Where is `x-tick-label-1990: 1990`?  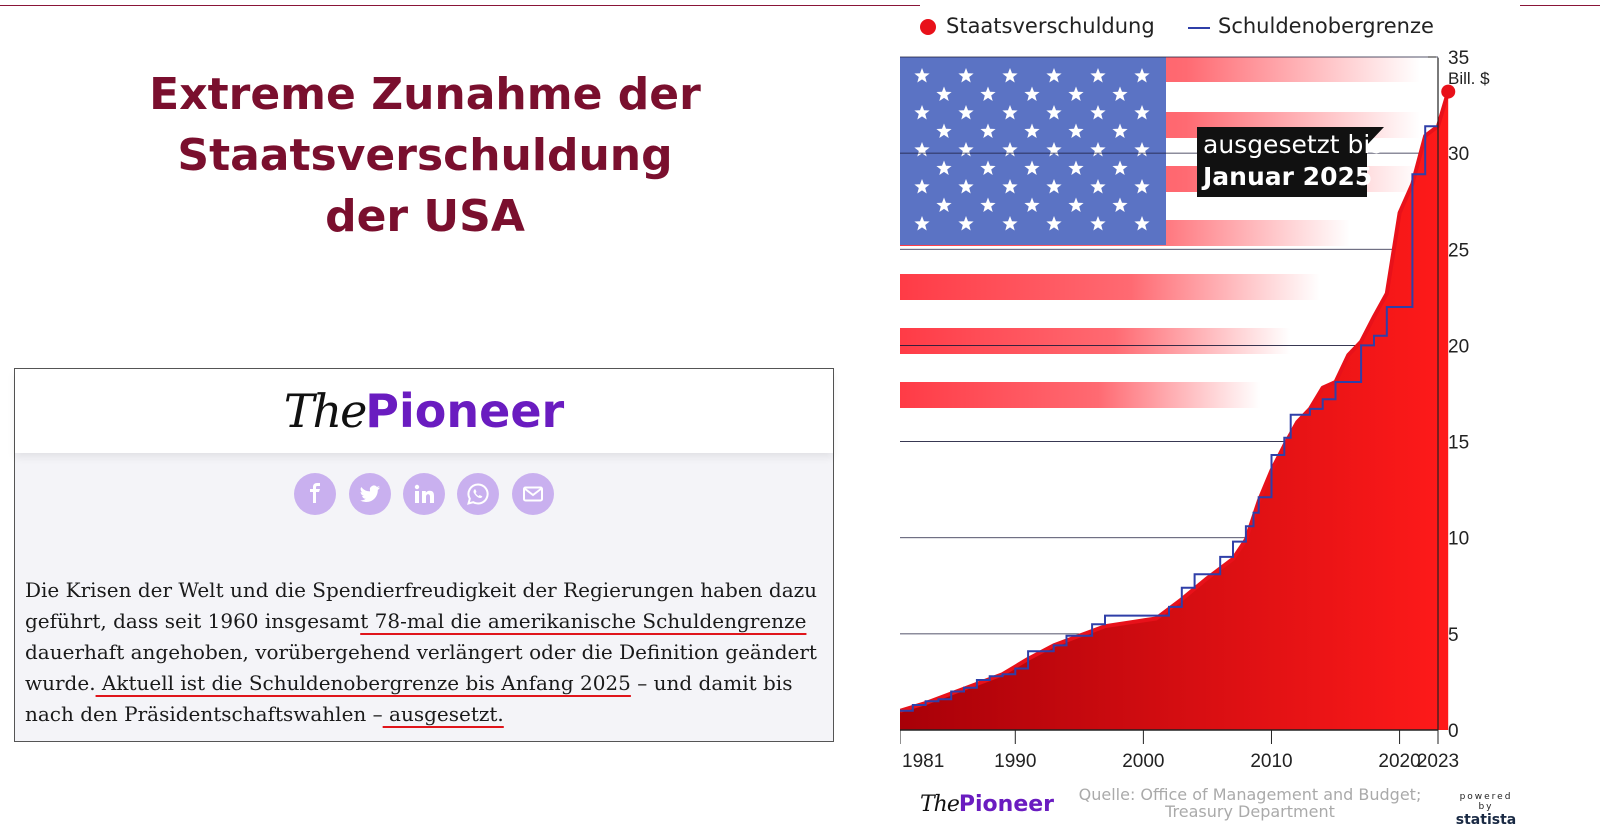 x-tick-label-1990: 1990 is located at coordinates (1015, 761).